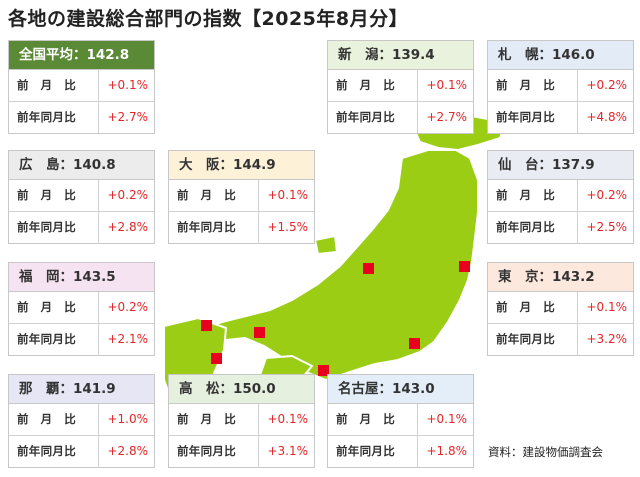 The image size is (640, 477). What do you see at coordinates (241, 165) in the screenshot?
I see `region-card-header: 大 阪：144.9` at bounding box center [241, 165].